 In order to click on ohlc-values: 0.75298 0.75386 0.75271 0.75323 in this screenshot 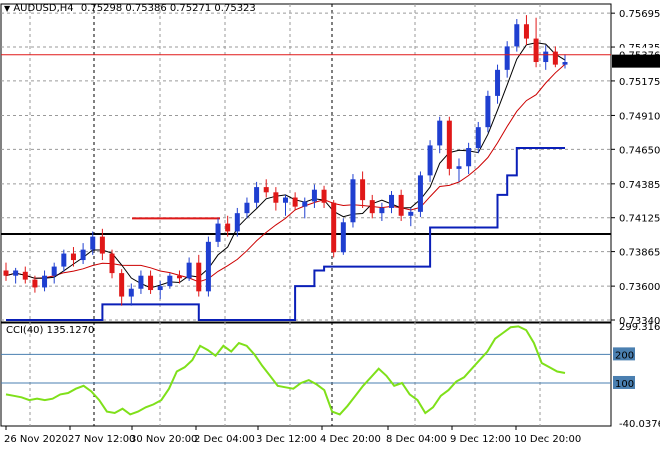, I will do `click(168, 8)`.